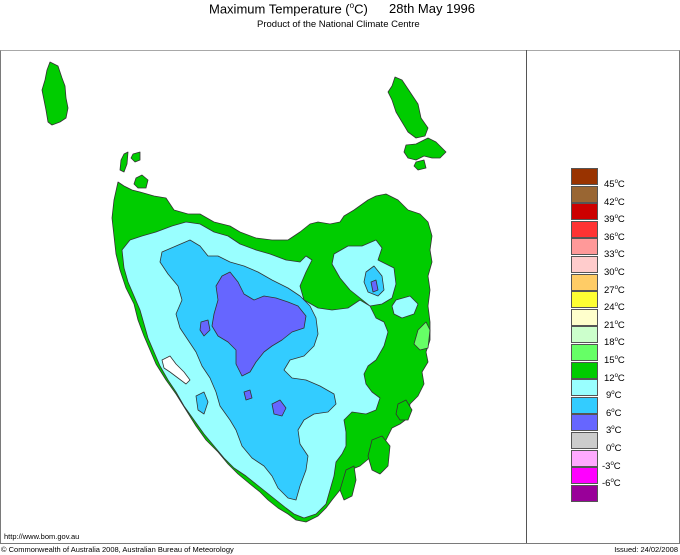  I want to click on clarke-island, so click(420, 165).